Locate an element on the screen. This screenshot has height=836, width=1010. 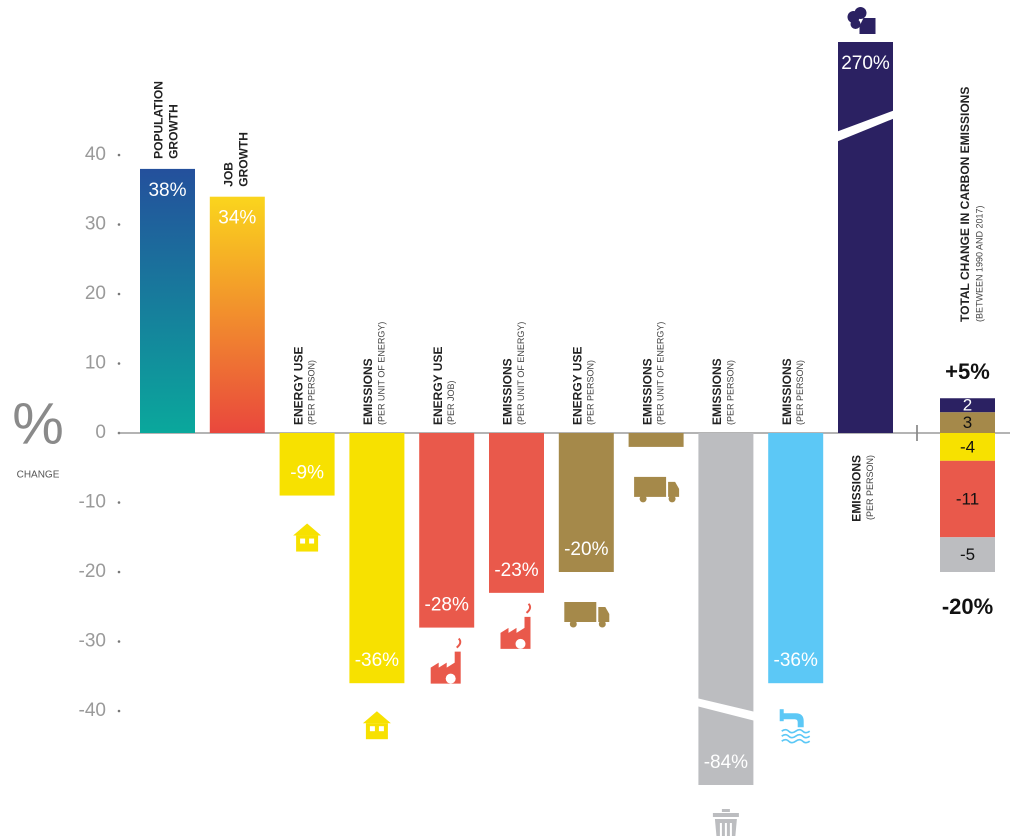
segment-label: 3 is located at coordinates (967, 422).